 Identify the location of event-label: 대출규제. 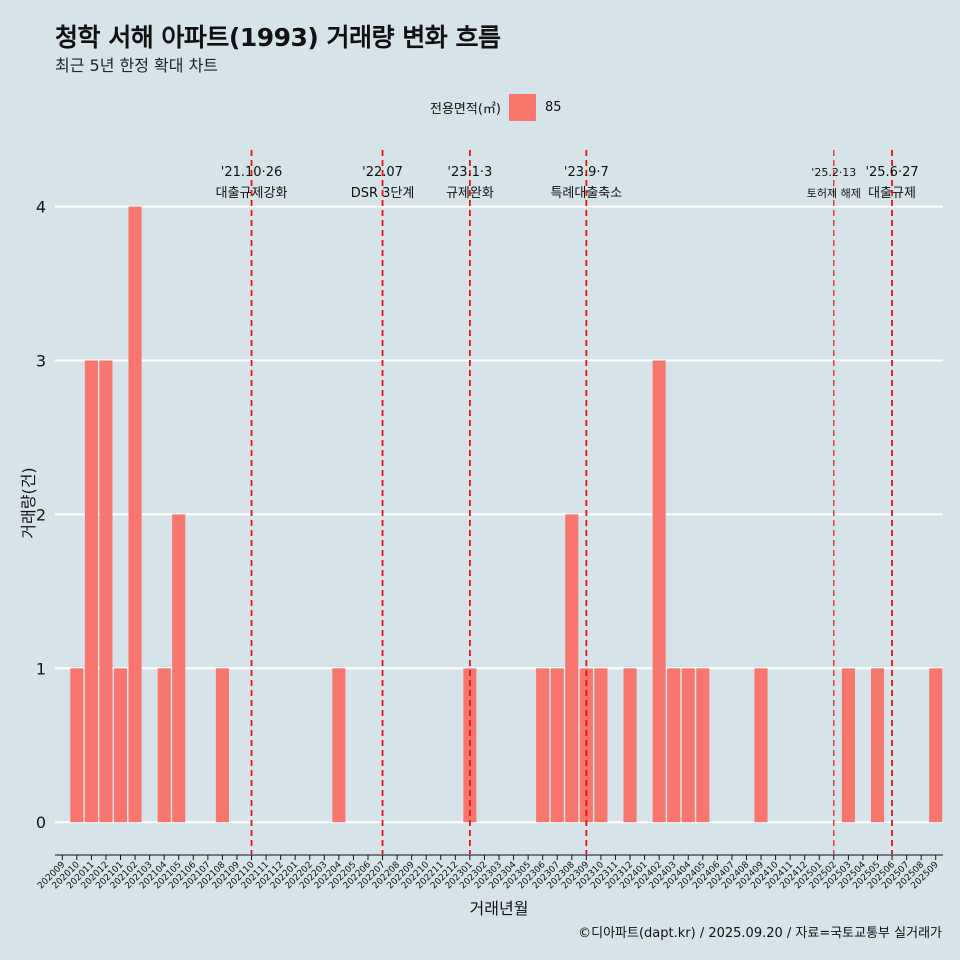
(892, 193).